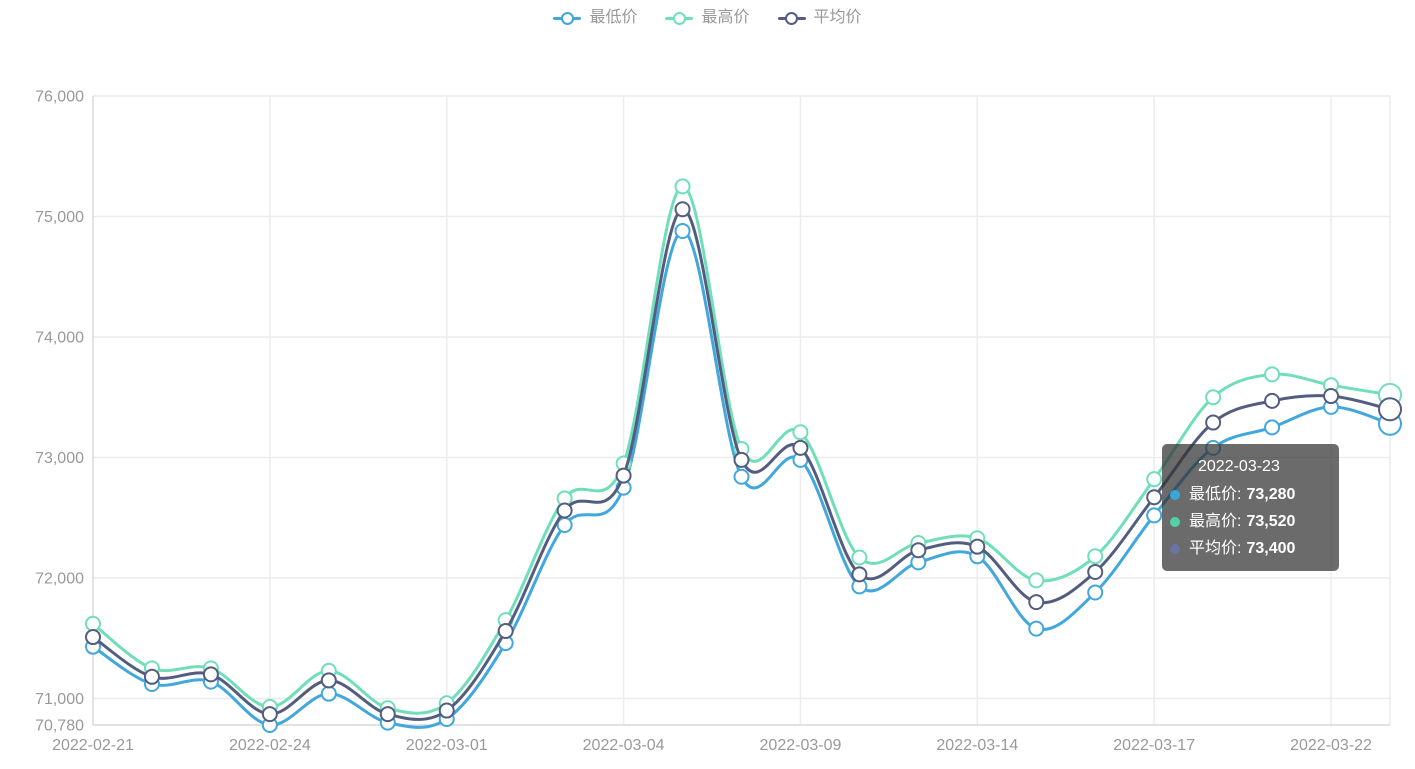  What do you see at coordinates (59, 217) in the screenshot?
I see `y-axis-label: 75,000` at bounding box center [59, 217].